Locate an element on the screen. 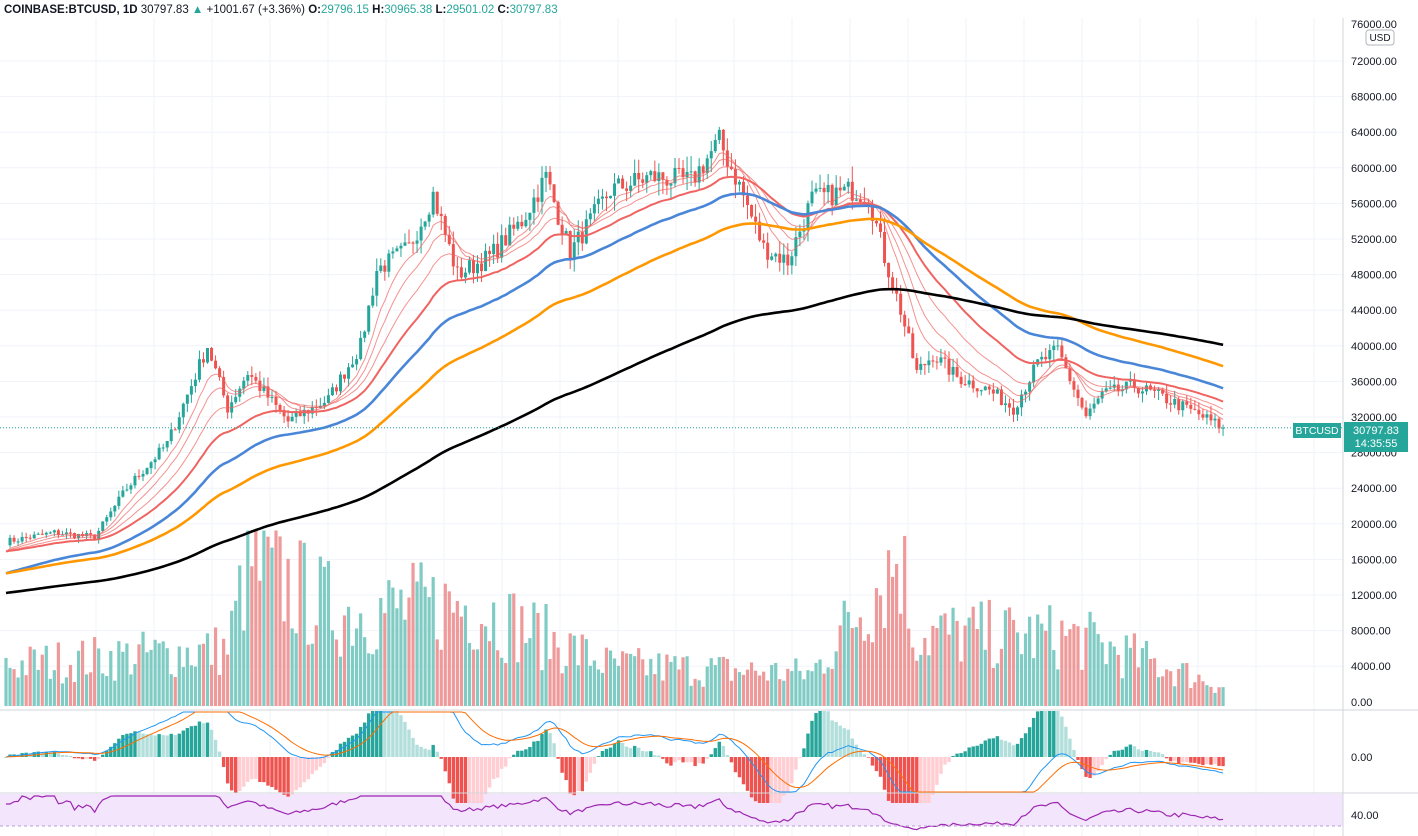 Image resolution: width=1418 pixels, height=836 pixels. price-tick-label: 24000.00 is located at coordinates (1374, 489).